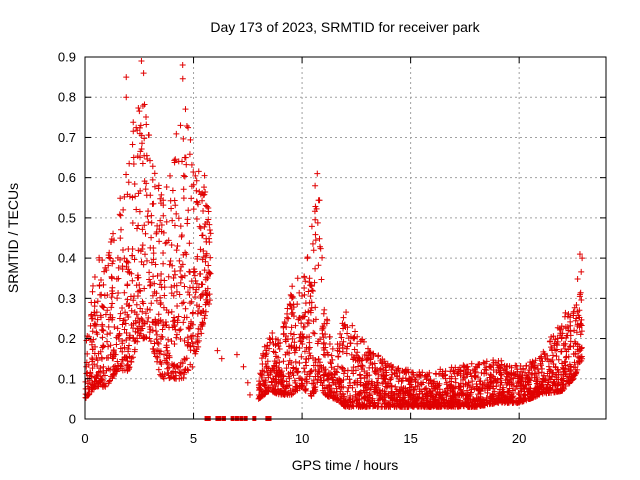  I want to click on x-axis-label: GPS time / hours, so click(345, 465).